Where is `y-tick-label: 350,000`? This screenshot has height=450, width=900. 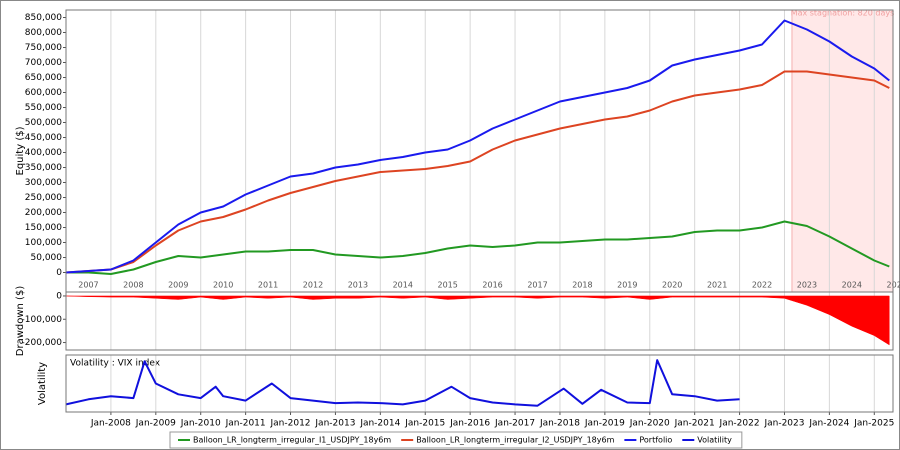 y-tick-label: 350,000 is located at coordinates (43, 168).